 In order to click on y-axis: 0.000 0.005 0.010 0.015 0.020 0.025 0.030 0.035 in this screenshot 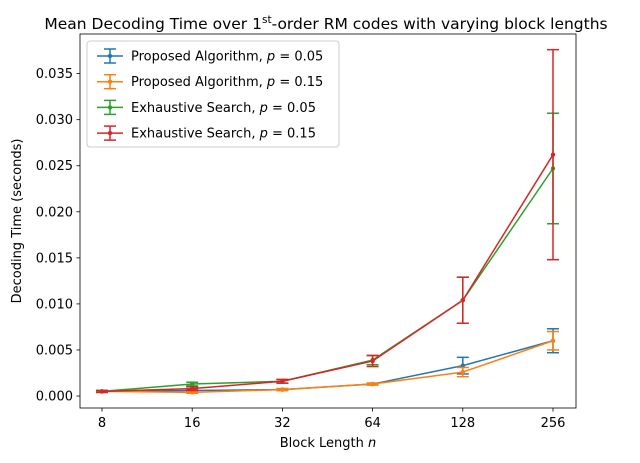, I will do `click(58, 236)`.